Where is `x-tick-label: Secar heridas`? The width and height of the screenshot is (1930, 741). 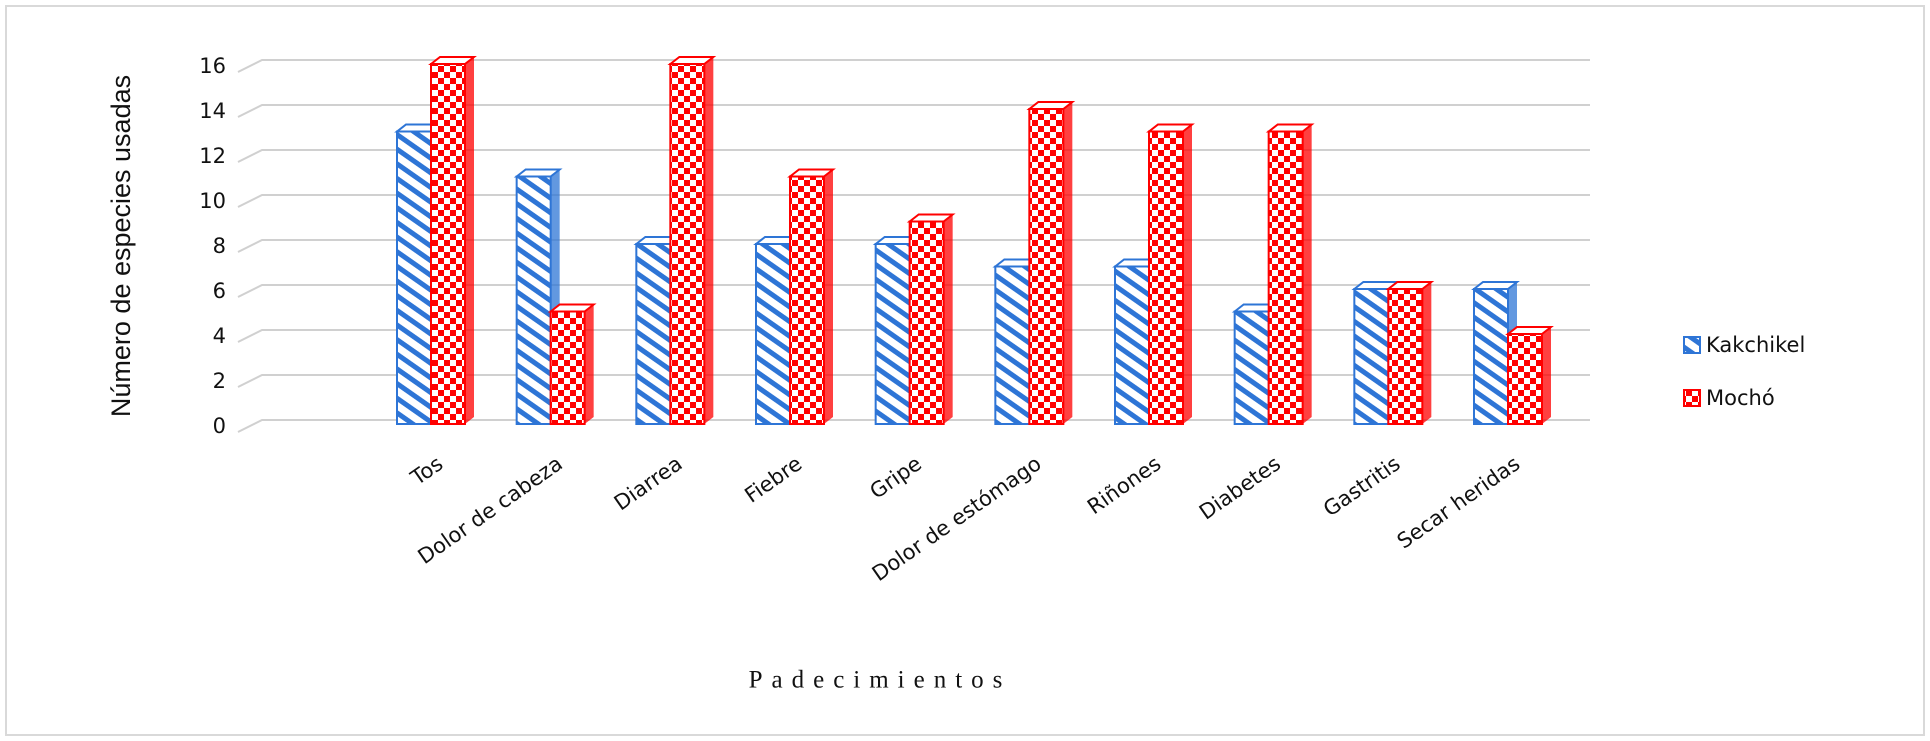 x-tick-label: Secar heridas is located at coordinates (1459, 502).